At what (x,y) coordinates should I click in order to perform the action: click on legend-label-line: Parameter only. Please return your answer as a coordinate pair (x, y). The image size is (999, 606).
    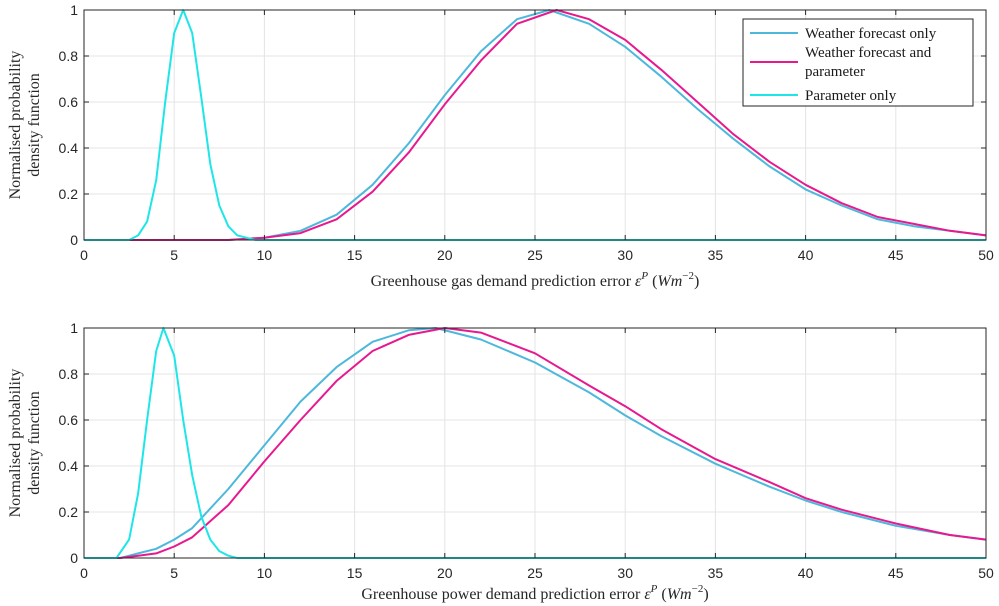
    Looking at the image, I should click on (851, 96).